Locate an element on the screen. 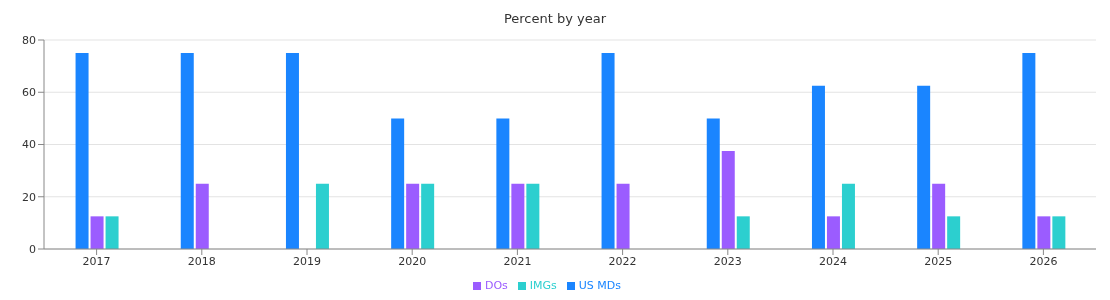 Image resolution: width=1110 pixels, height=300 pixels. x-tick-label: 2025 is located at coordinates (938, 261).